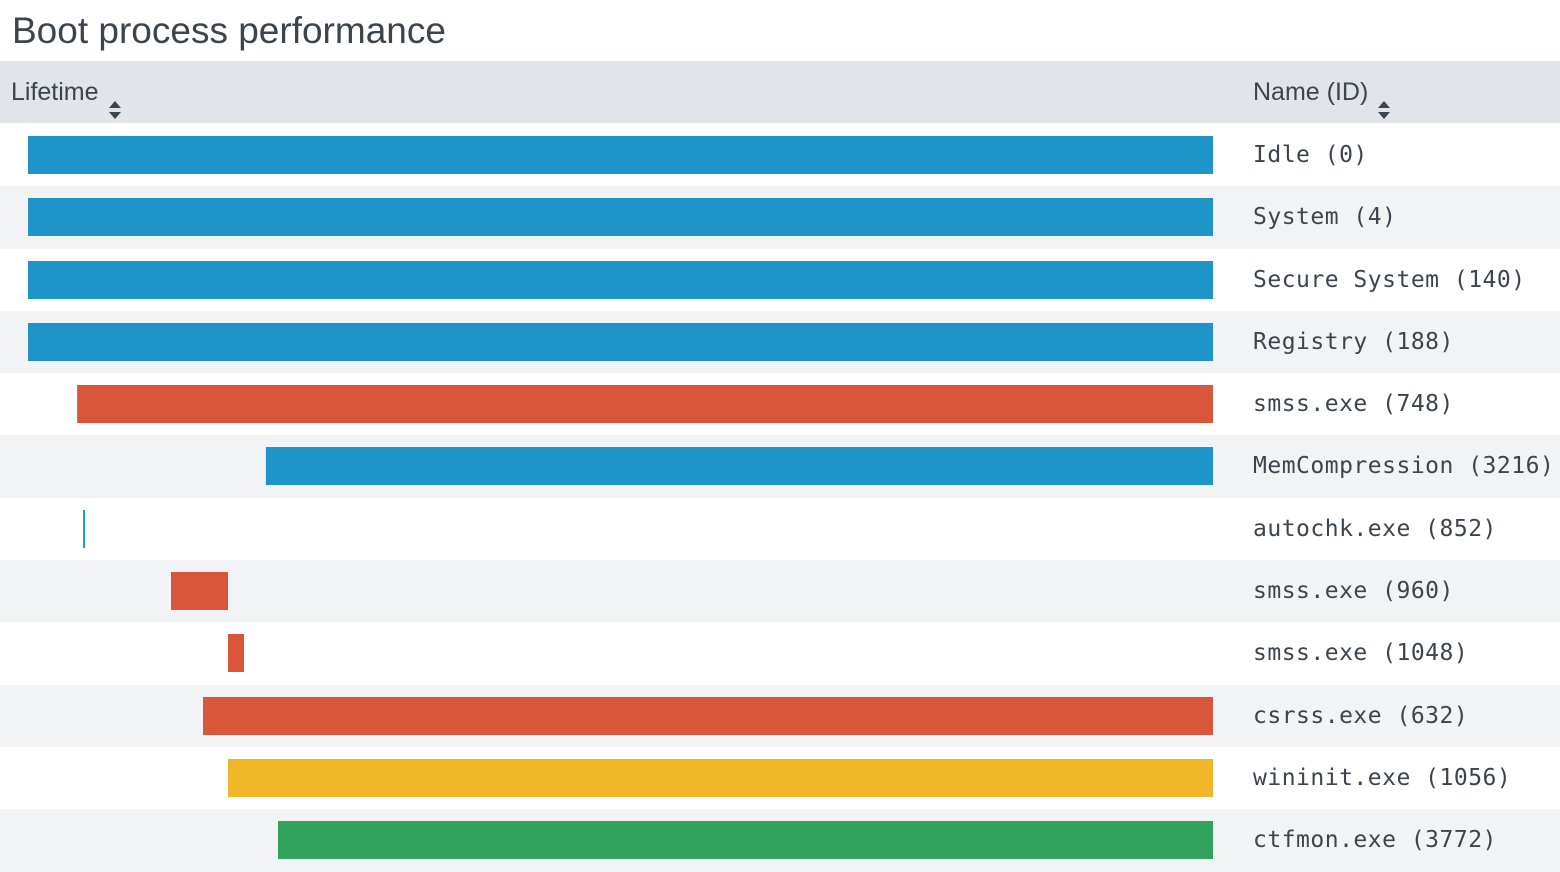 This screenshot has width=1560, height=872. Describe the element at coordinates (1311, 92) in the screenshot. I see `name-column-label: Name (ID)` at that location.